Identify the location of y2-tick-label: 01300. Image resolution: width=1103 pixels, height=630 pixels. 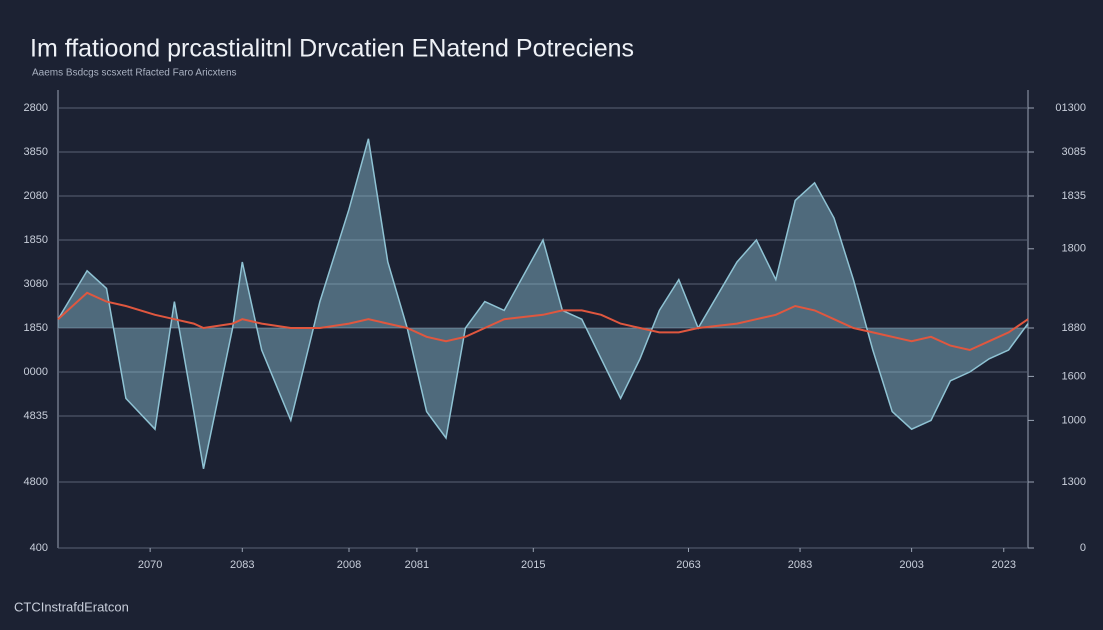
(1070, 108).